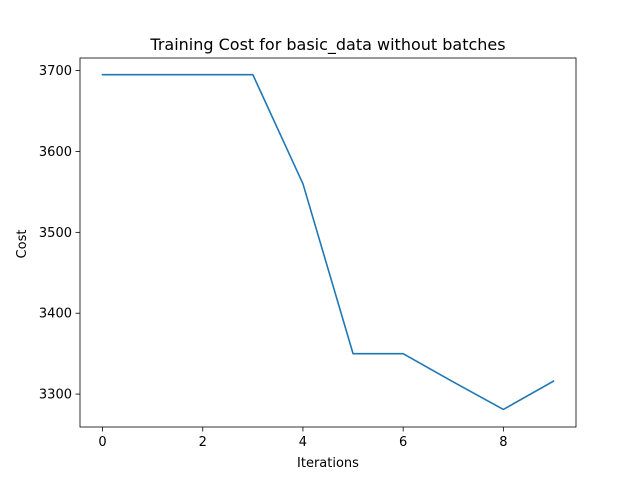 The image size is (640, 480). What do you see at coordinates (328, 463) in the screenshot?
I see `x-axis-label: Iterations` at bounding box center [328, 463].